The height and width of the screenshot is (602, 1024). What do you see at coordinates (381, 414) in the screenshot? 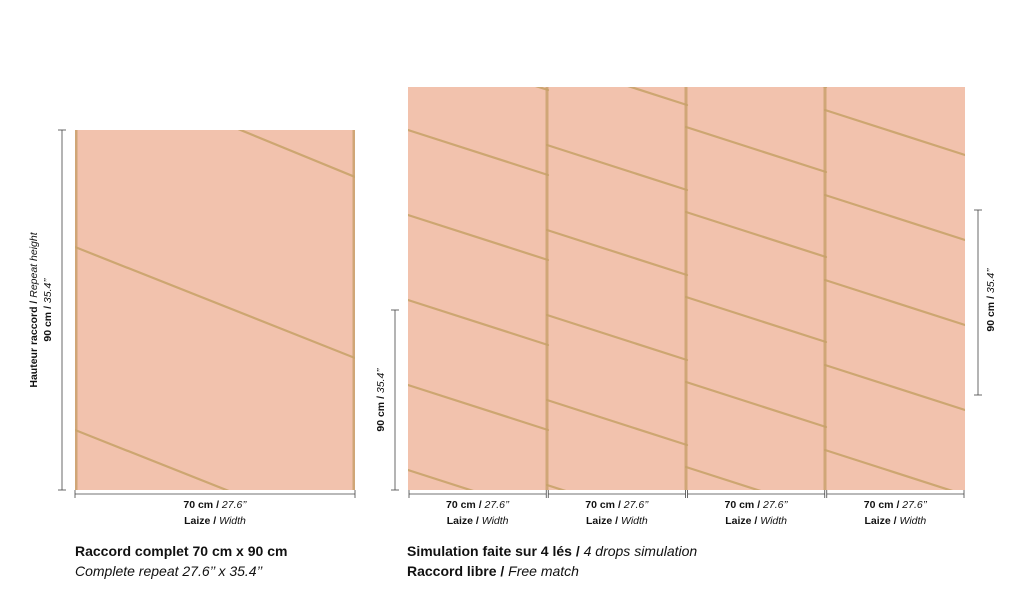
I see `height-left-bold: 90 cm /` at bounding box center [381, 414].